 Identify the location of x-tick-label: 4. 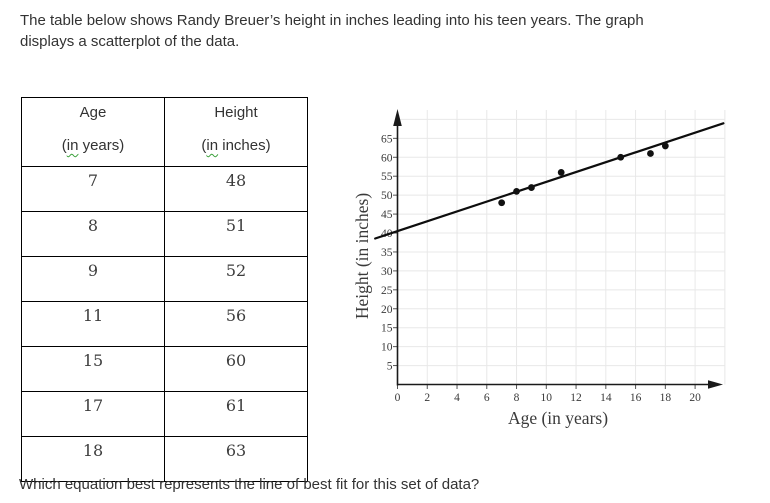
(457, 398).